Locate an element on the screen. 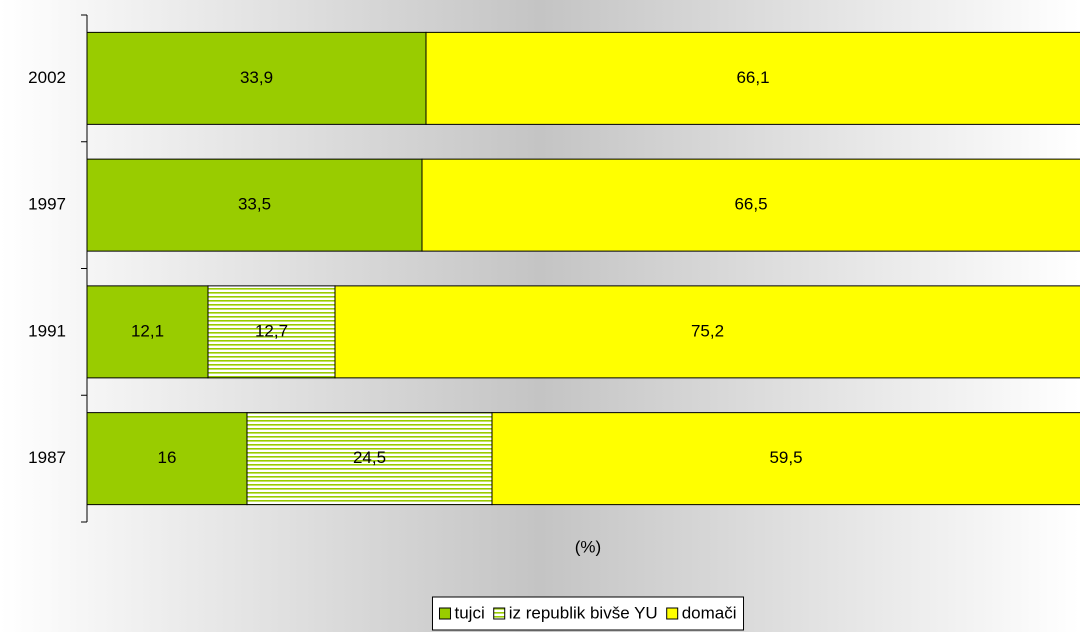  y-tick-label: 2002 is located at coordinates (47, 77).